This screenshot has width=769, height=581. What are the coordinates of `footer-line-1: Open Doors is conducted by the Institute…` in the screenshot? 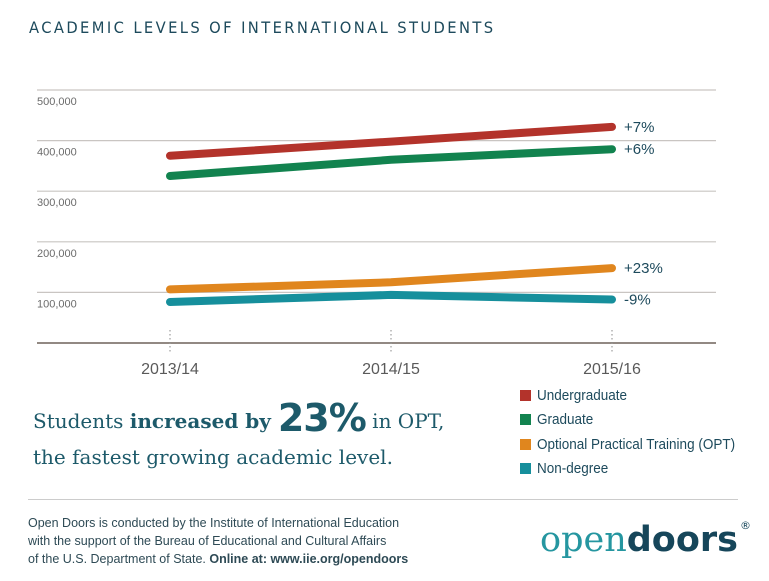 It's located at (214, 523).